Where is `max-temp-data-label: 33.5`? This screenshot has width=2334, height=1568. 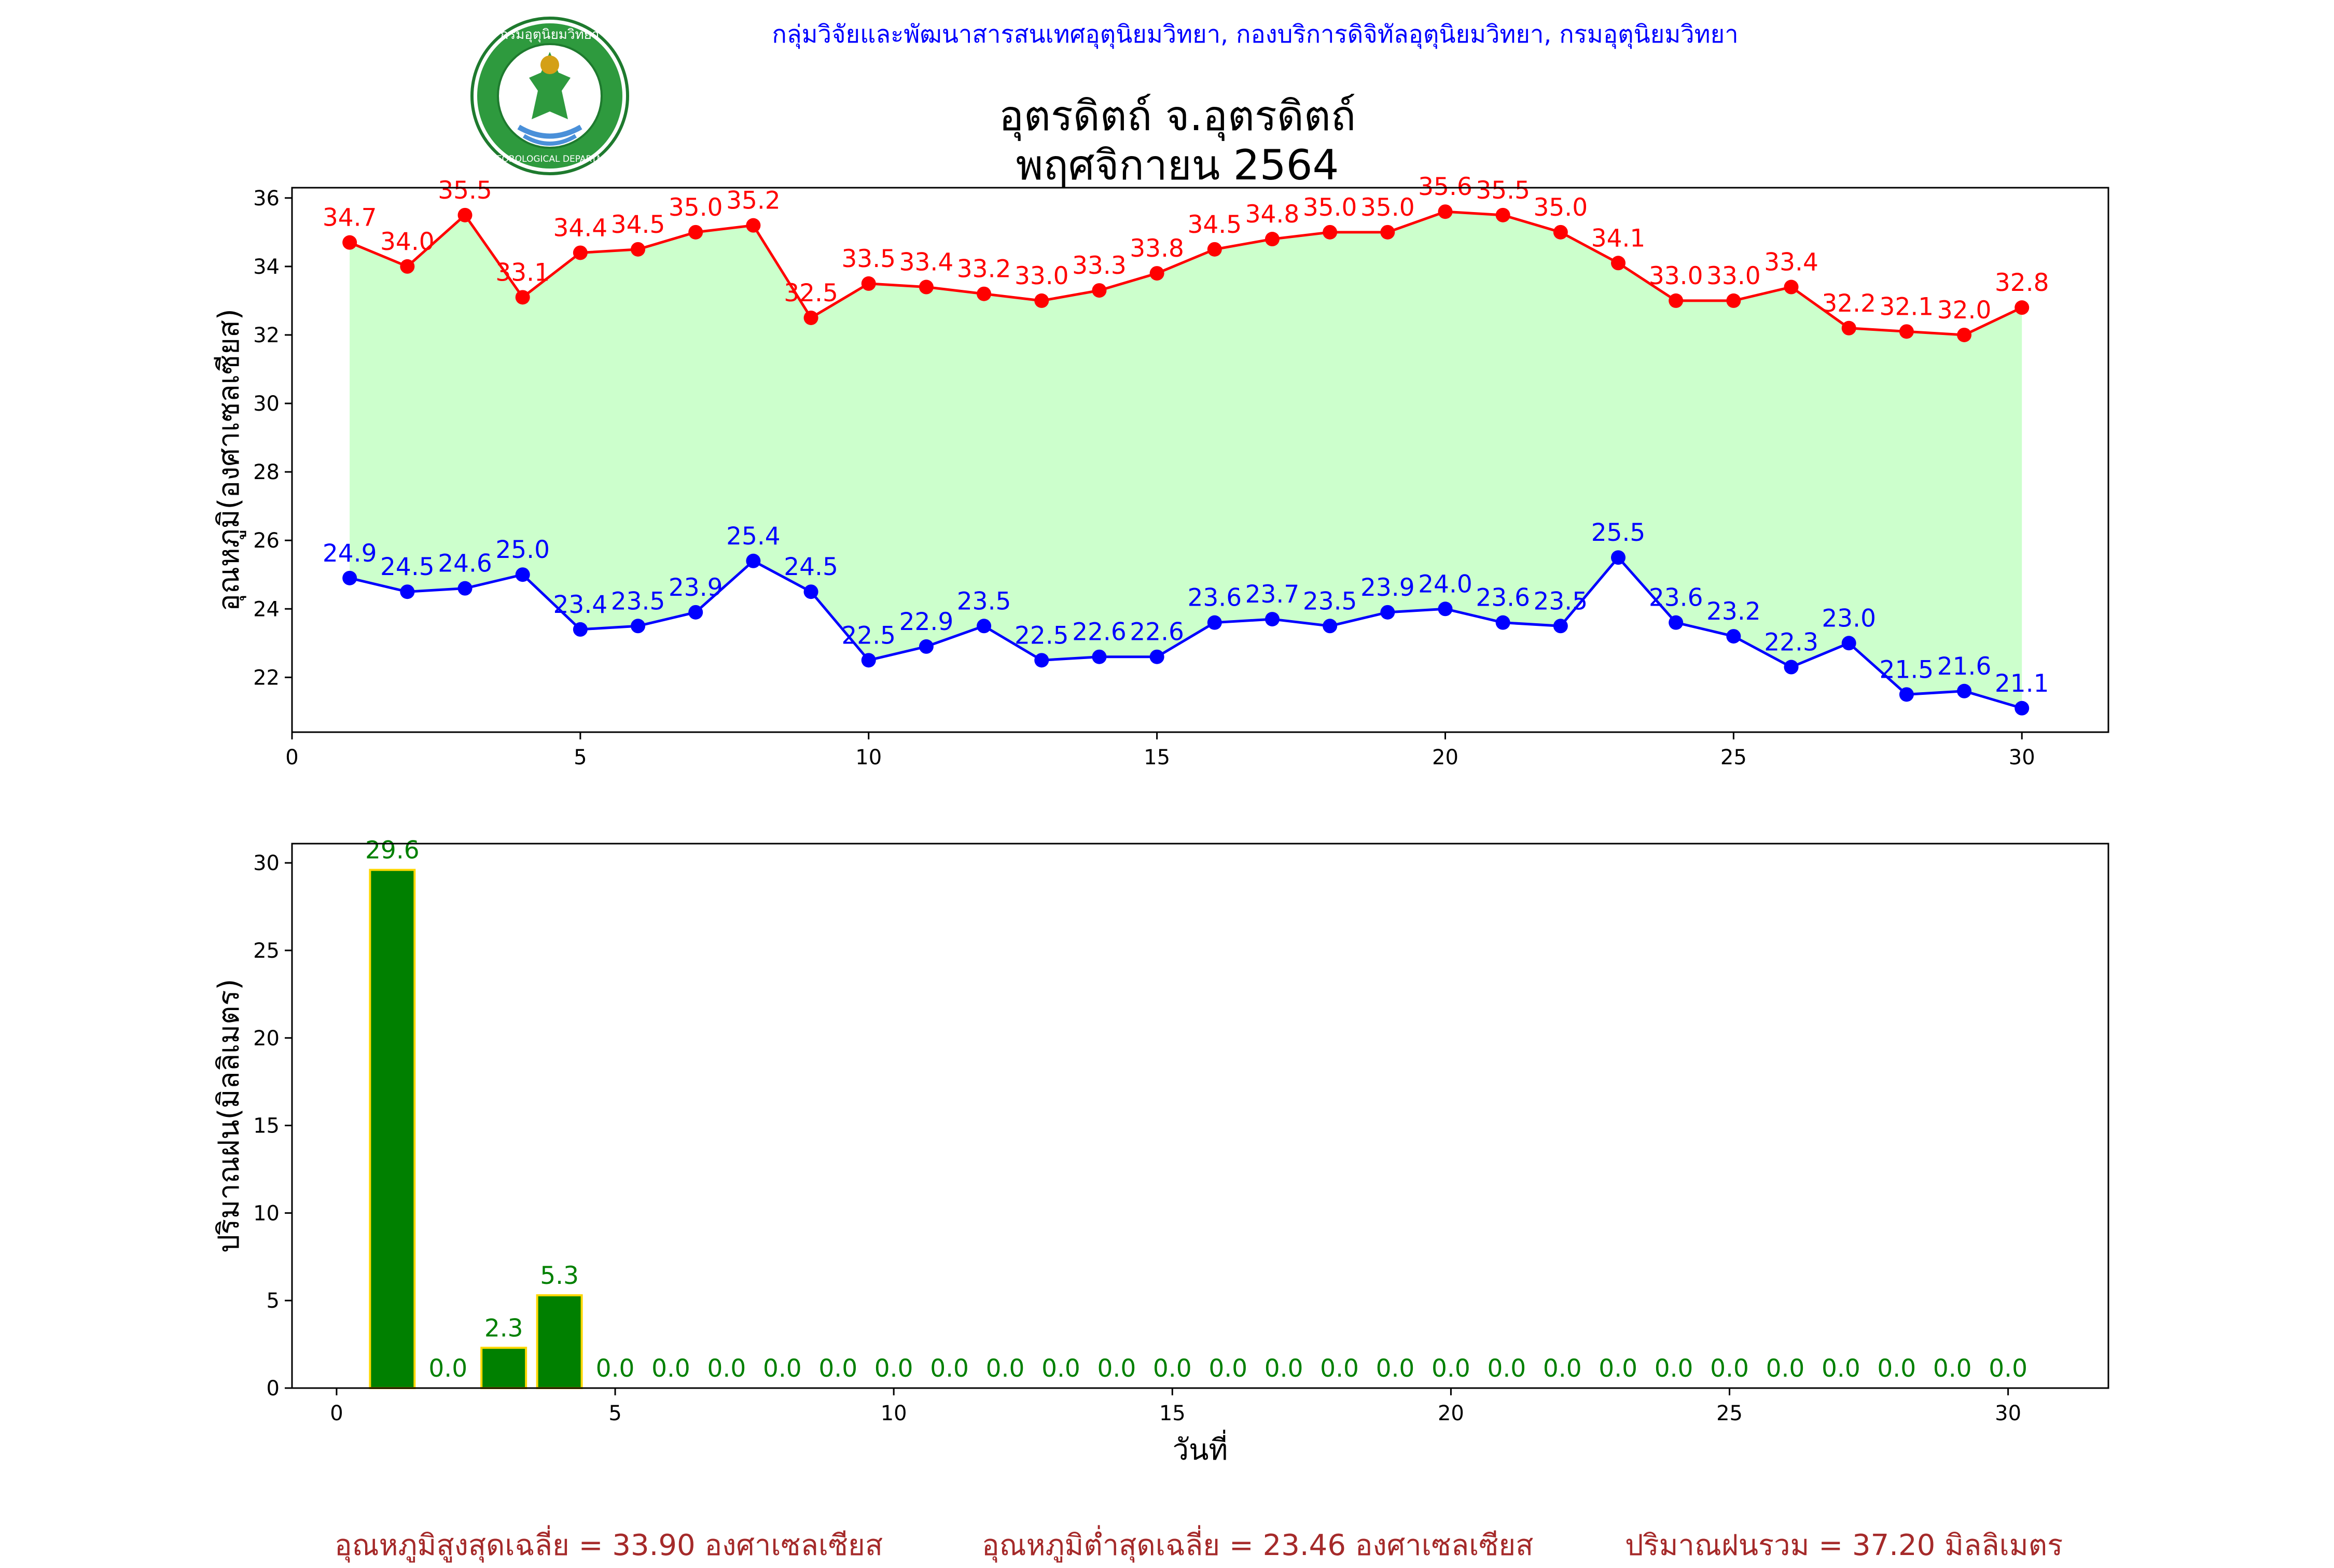
max-temp-data-label: 33.5 is located at coordinates (869, 259).